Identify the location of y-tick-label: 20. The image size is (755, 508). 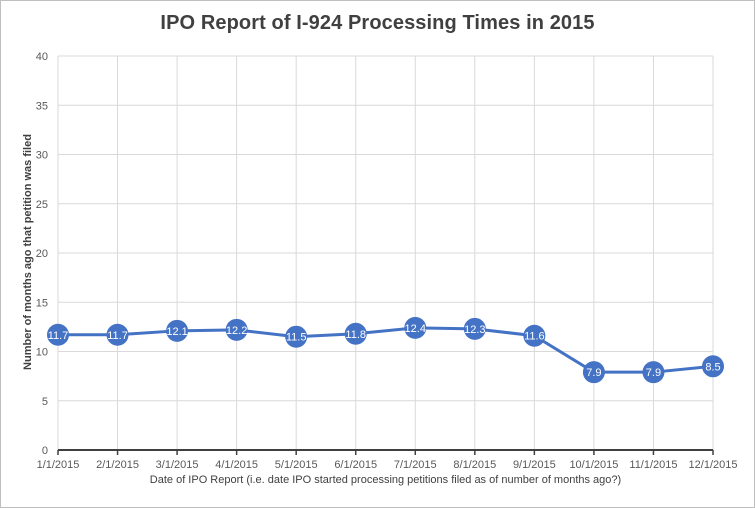
(42, 254).